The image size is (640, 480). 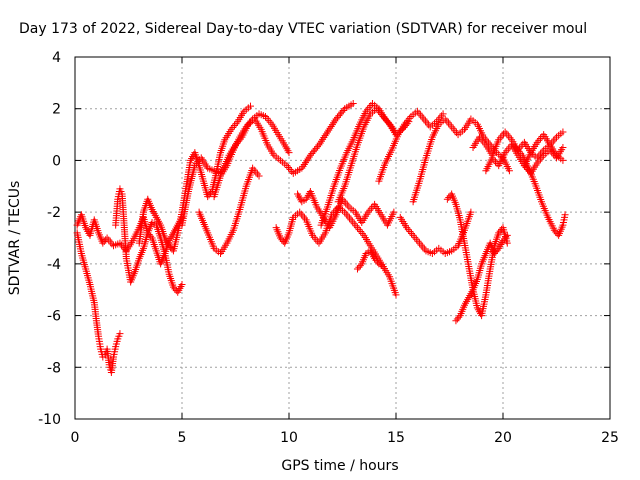 I want to click on series-arc-a, so click(x=98, y=302).